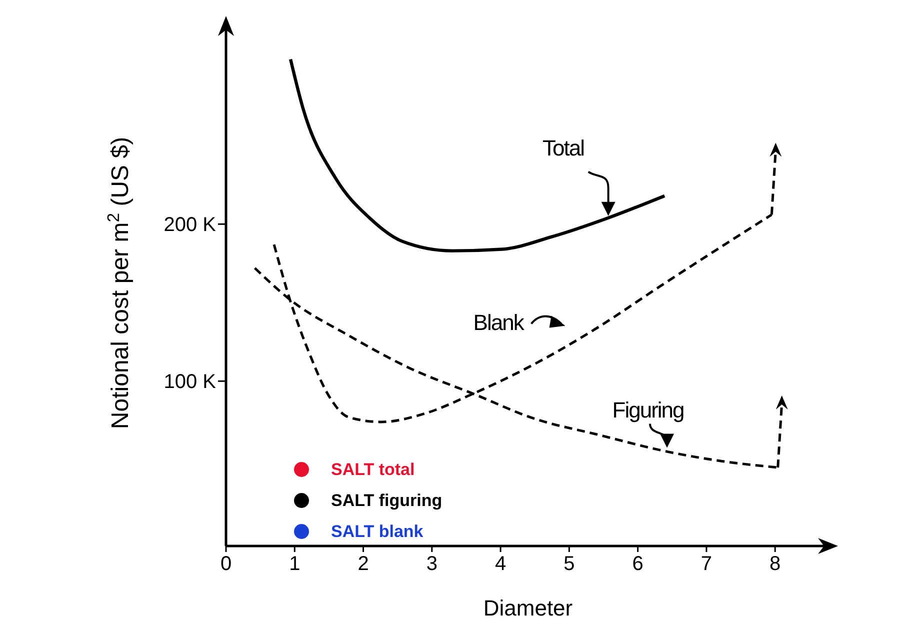 The width and height of the screenshot is (903, 636). Describe the element at coordinates (373, 470) in the screenshot. I see `legend-label: SALT total` at that location.